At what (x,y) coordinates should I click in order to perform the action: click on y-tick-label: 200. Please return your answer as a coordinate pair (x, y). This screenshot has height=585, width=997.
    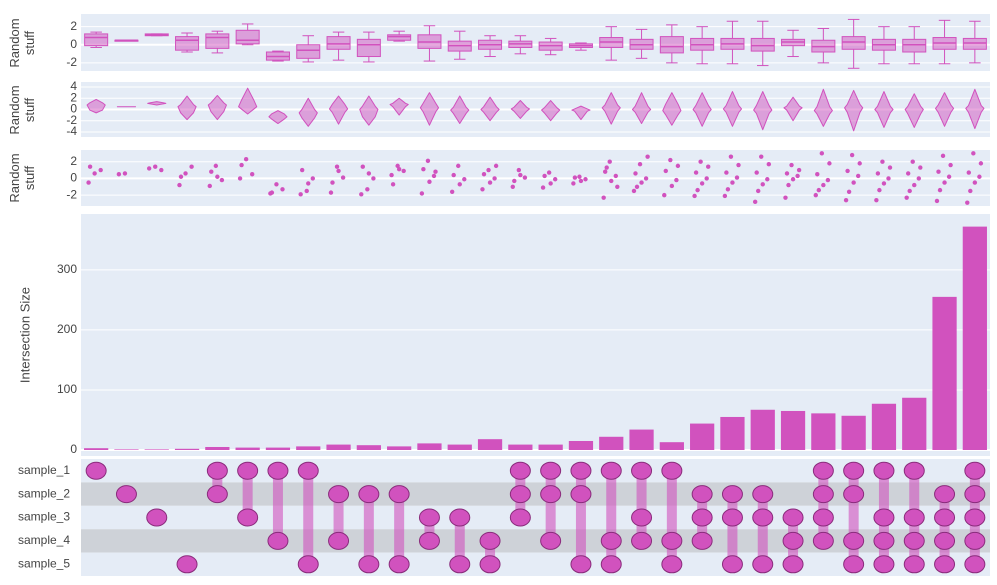
    Looking at the image, I should click on (67, 329).